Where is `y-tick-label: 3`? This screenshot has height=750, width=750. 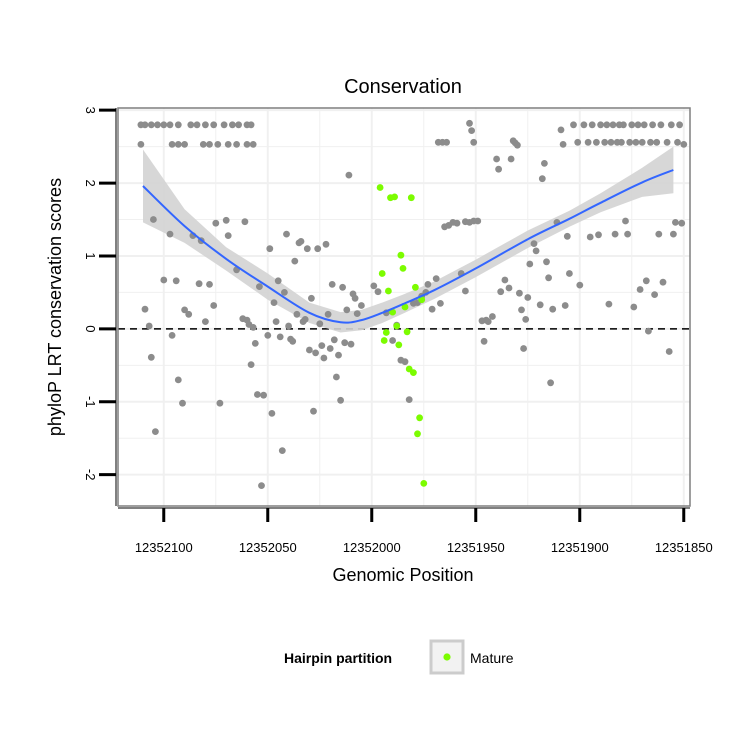
y-tick-label: 3 is located at coordinates (90, 110).